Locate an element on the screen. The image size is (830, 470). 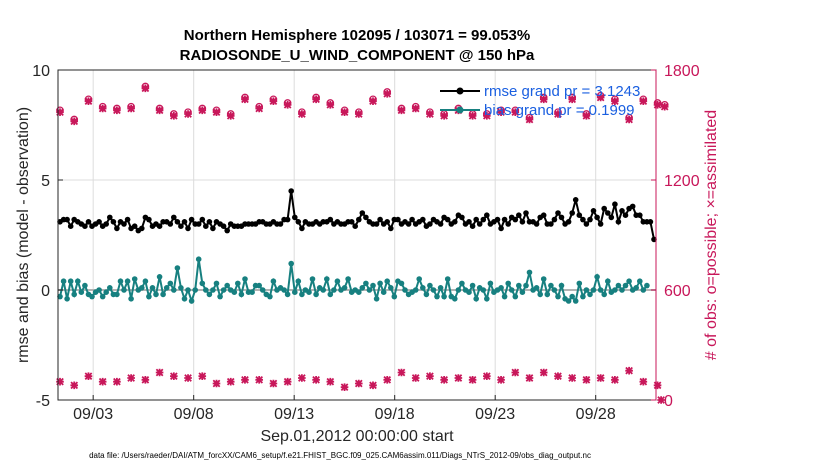
left-axis-ticks: -5 0 5 10 is located at coordinates (47, 236).